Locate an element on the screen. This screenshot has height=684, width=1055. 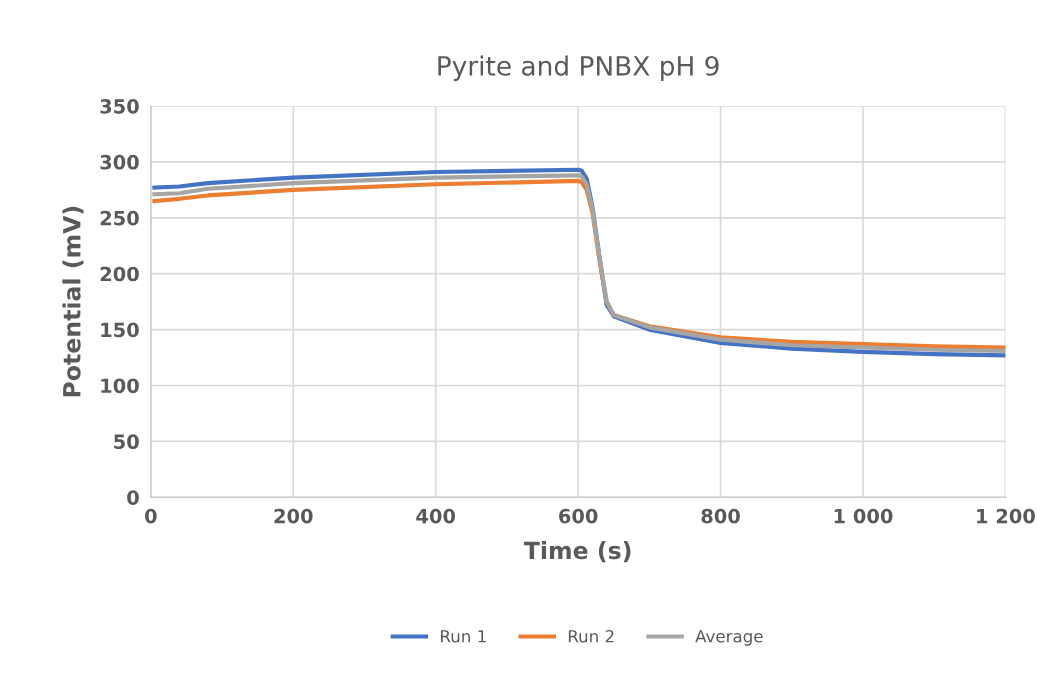
legend-label: Average is located at coordinates (729, 638).